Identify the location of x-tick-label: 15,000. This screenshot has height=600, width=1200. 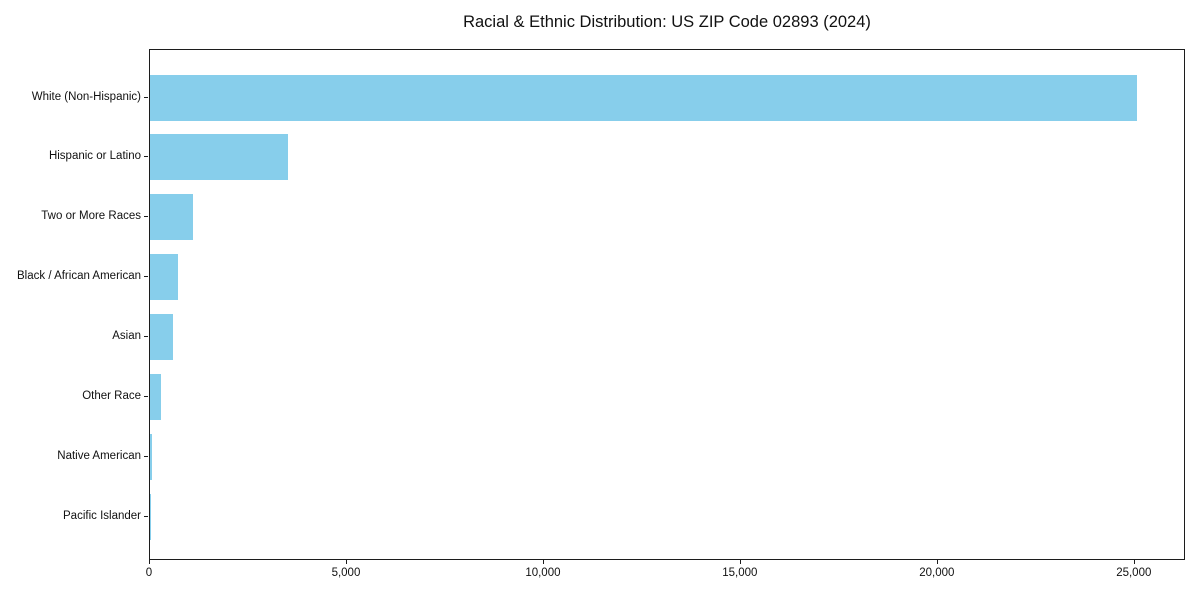
(740, 573).